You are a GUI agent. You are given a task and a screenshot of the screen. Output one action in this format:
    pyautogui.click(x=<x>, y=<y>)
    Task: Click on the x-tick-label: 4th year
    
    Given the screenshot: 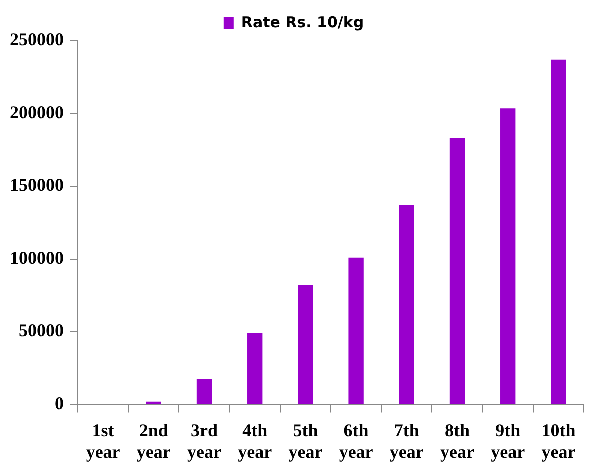 What is the action you would take?
    pyautogui.click(x=255, y=441)
    